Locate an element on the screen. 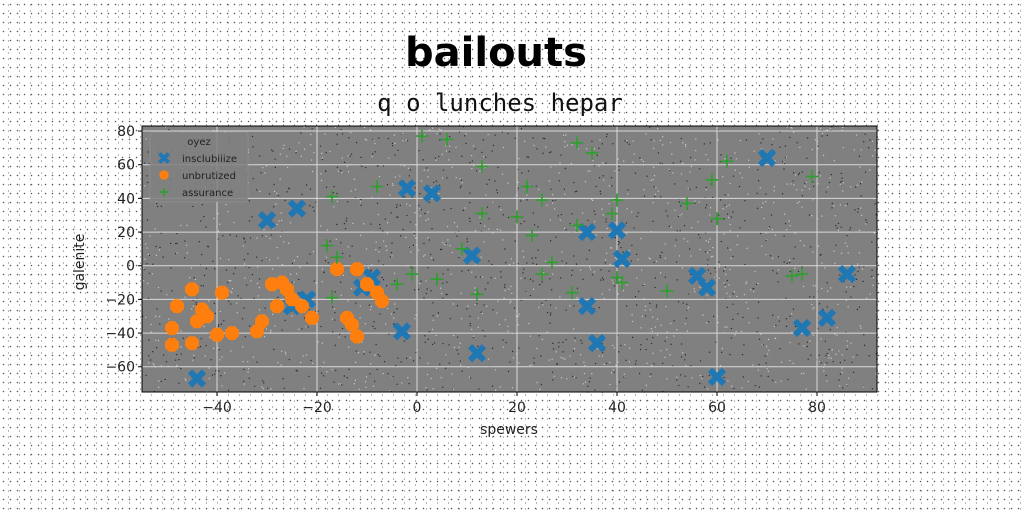  point-insclubiiize is located at coordinates (267, 220).